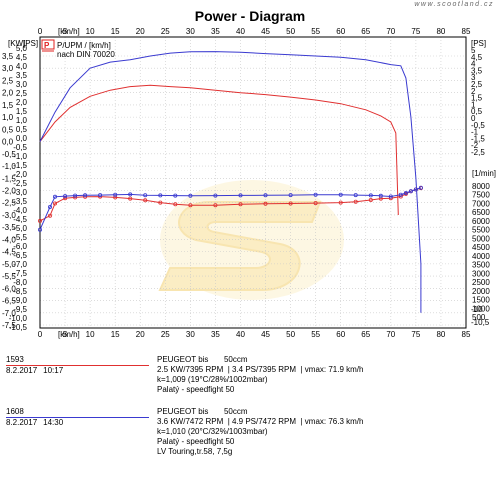 The image size is (500, 500). I want to click on right-tick-label-rpm: 5000, so click(481, 238).